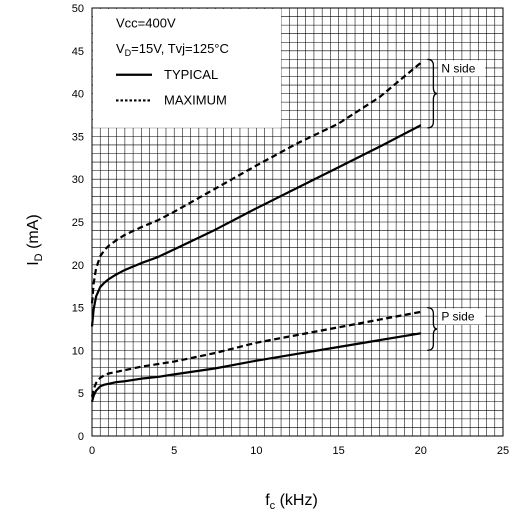 The image size is (517, 522). I want to click on y-tick-label: 30, so click(78, 180).